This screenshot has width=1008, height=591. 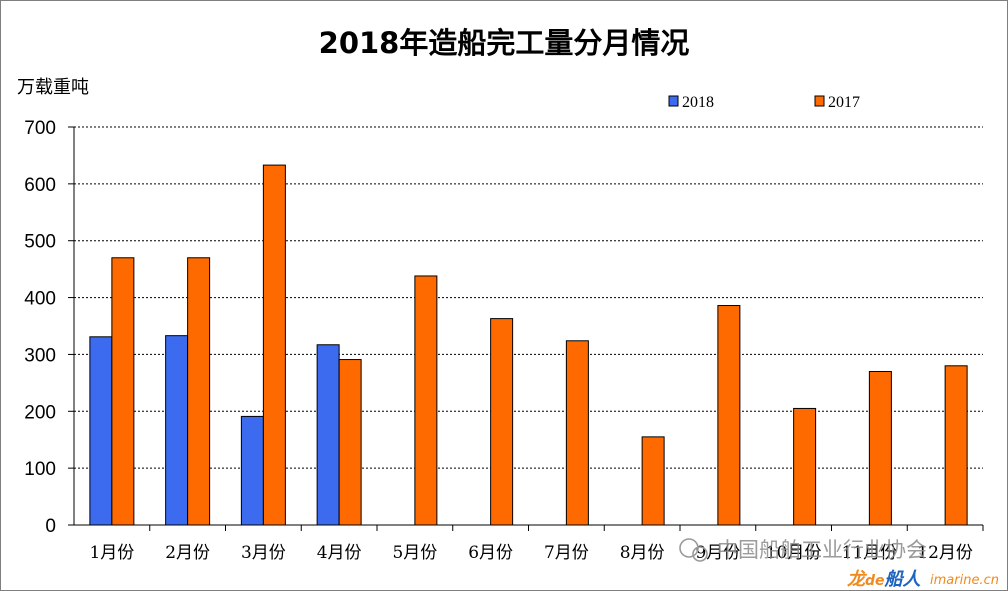 I want to click on x-tick-label: 7月份, so click(x=566, y=553).